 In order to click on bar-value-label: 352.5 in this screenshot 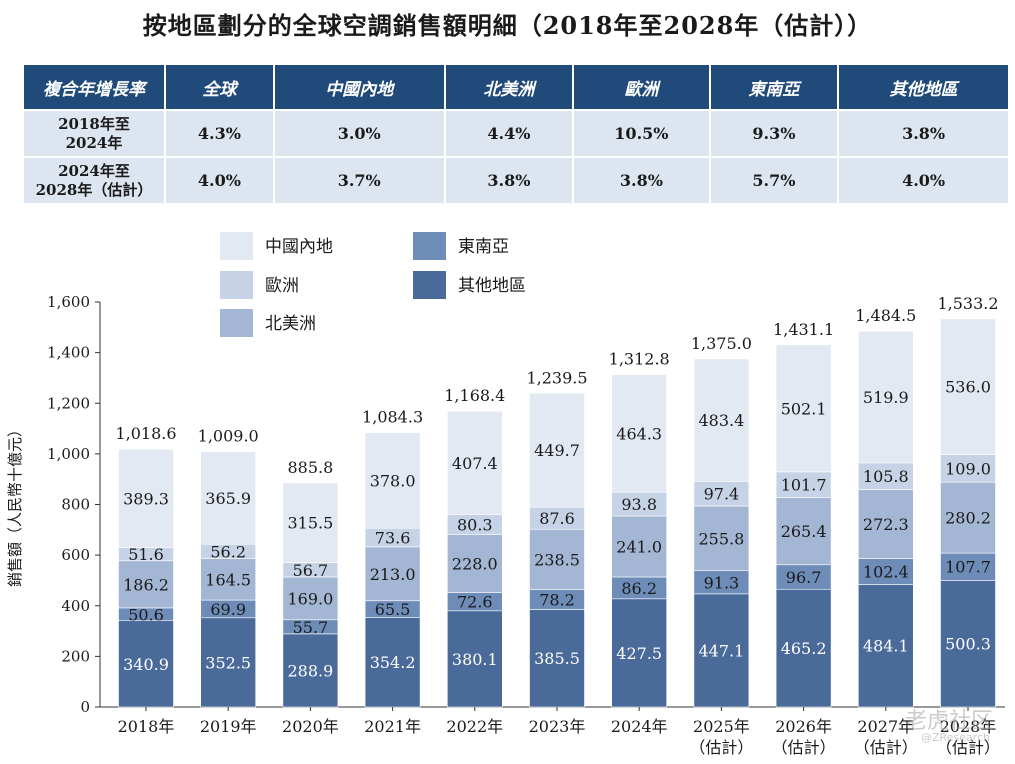, I will do `click(228, 662)`.